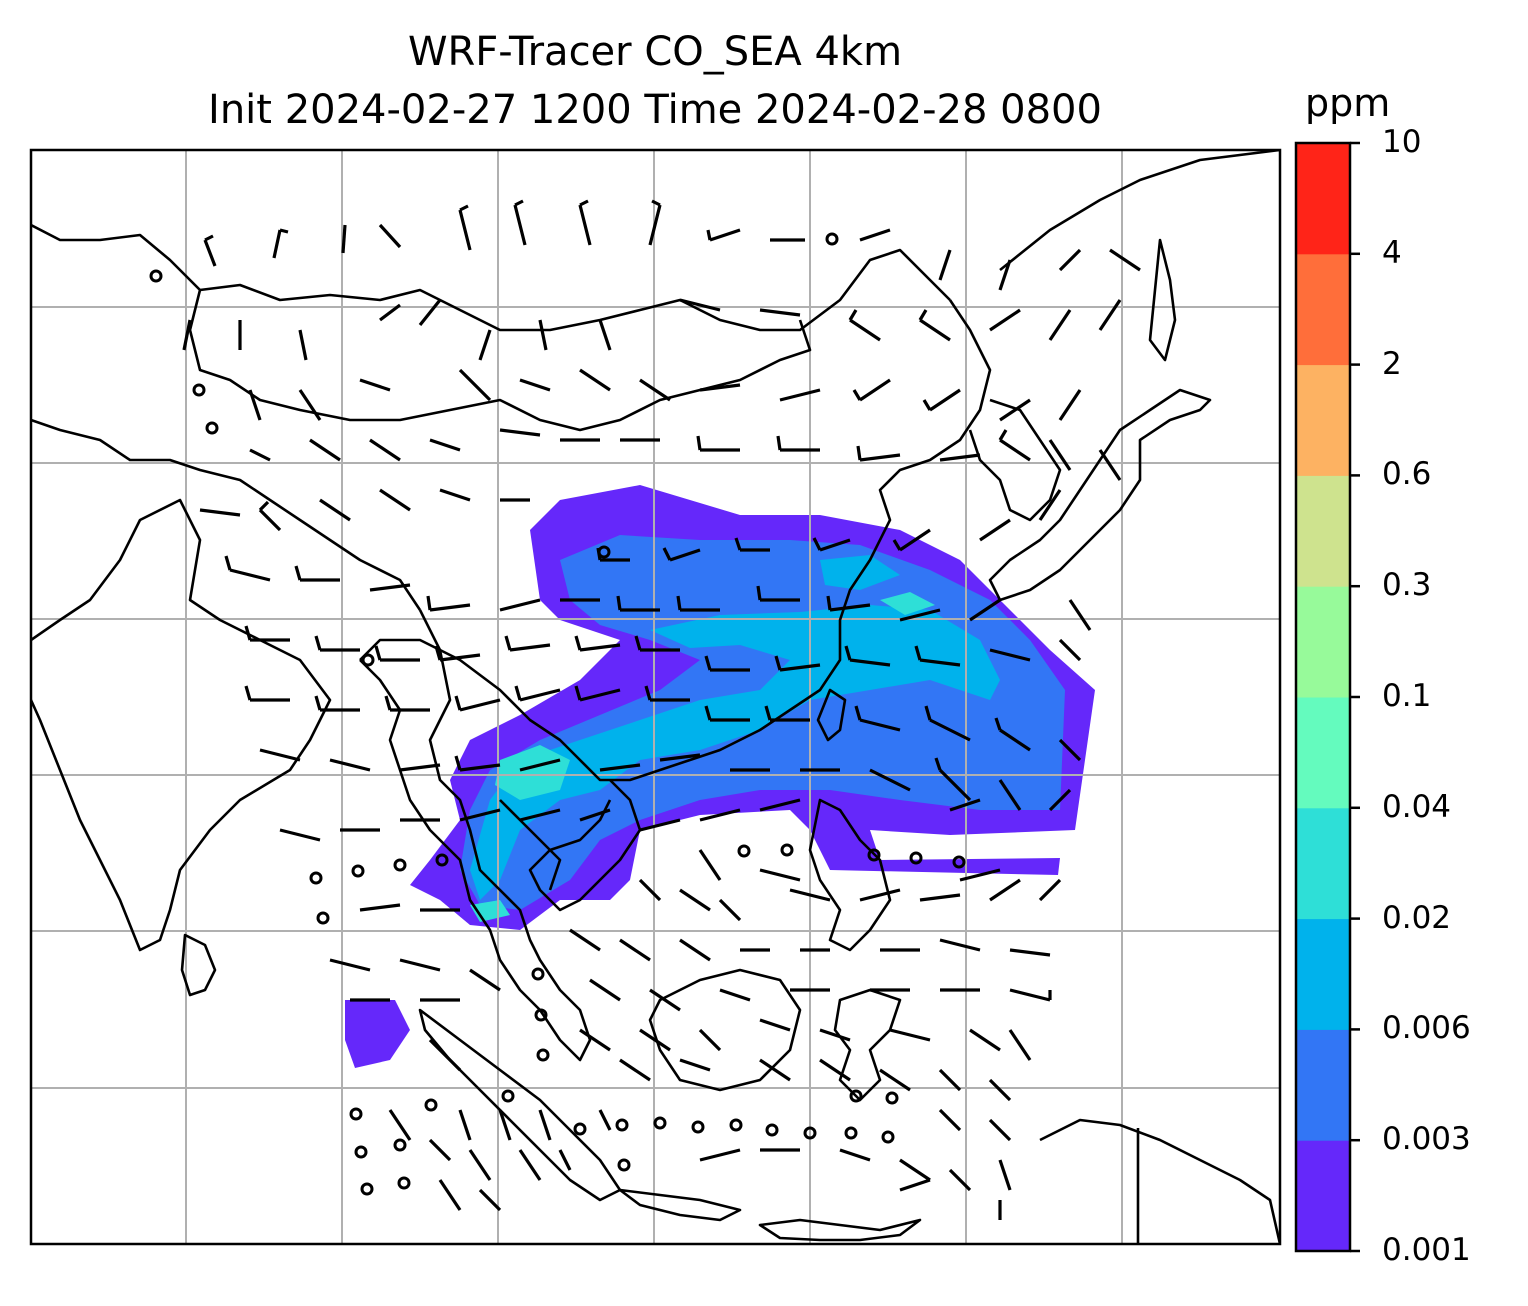 This screenshot has width=1528, height=1306. What do you see at coordinates (1348, 103) in the screenshot?
I see `colorbar-unit-label: ppm` at bounding box center [1348, 103].